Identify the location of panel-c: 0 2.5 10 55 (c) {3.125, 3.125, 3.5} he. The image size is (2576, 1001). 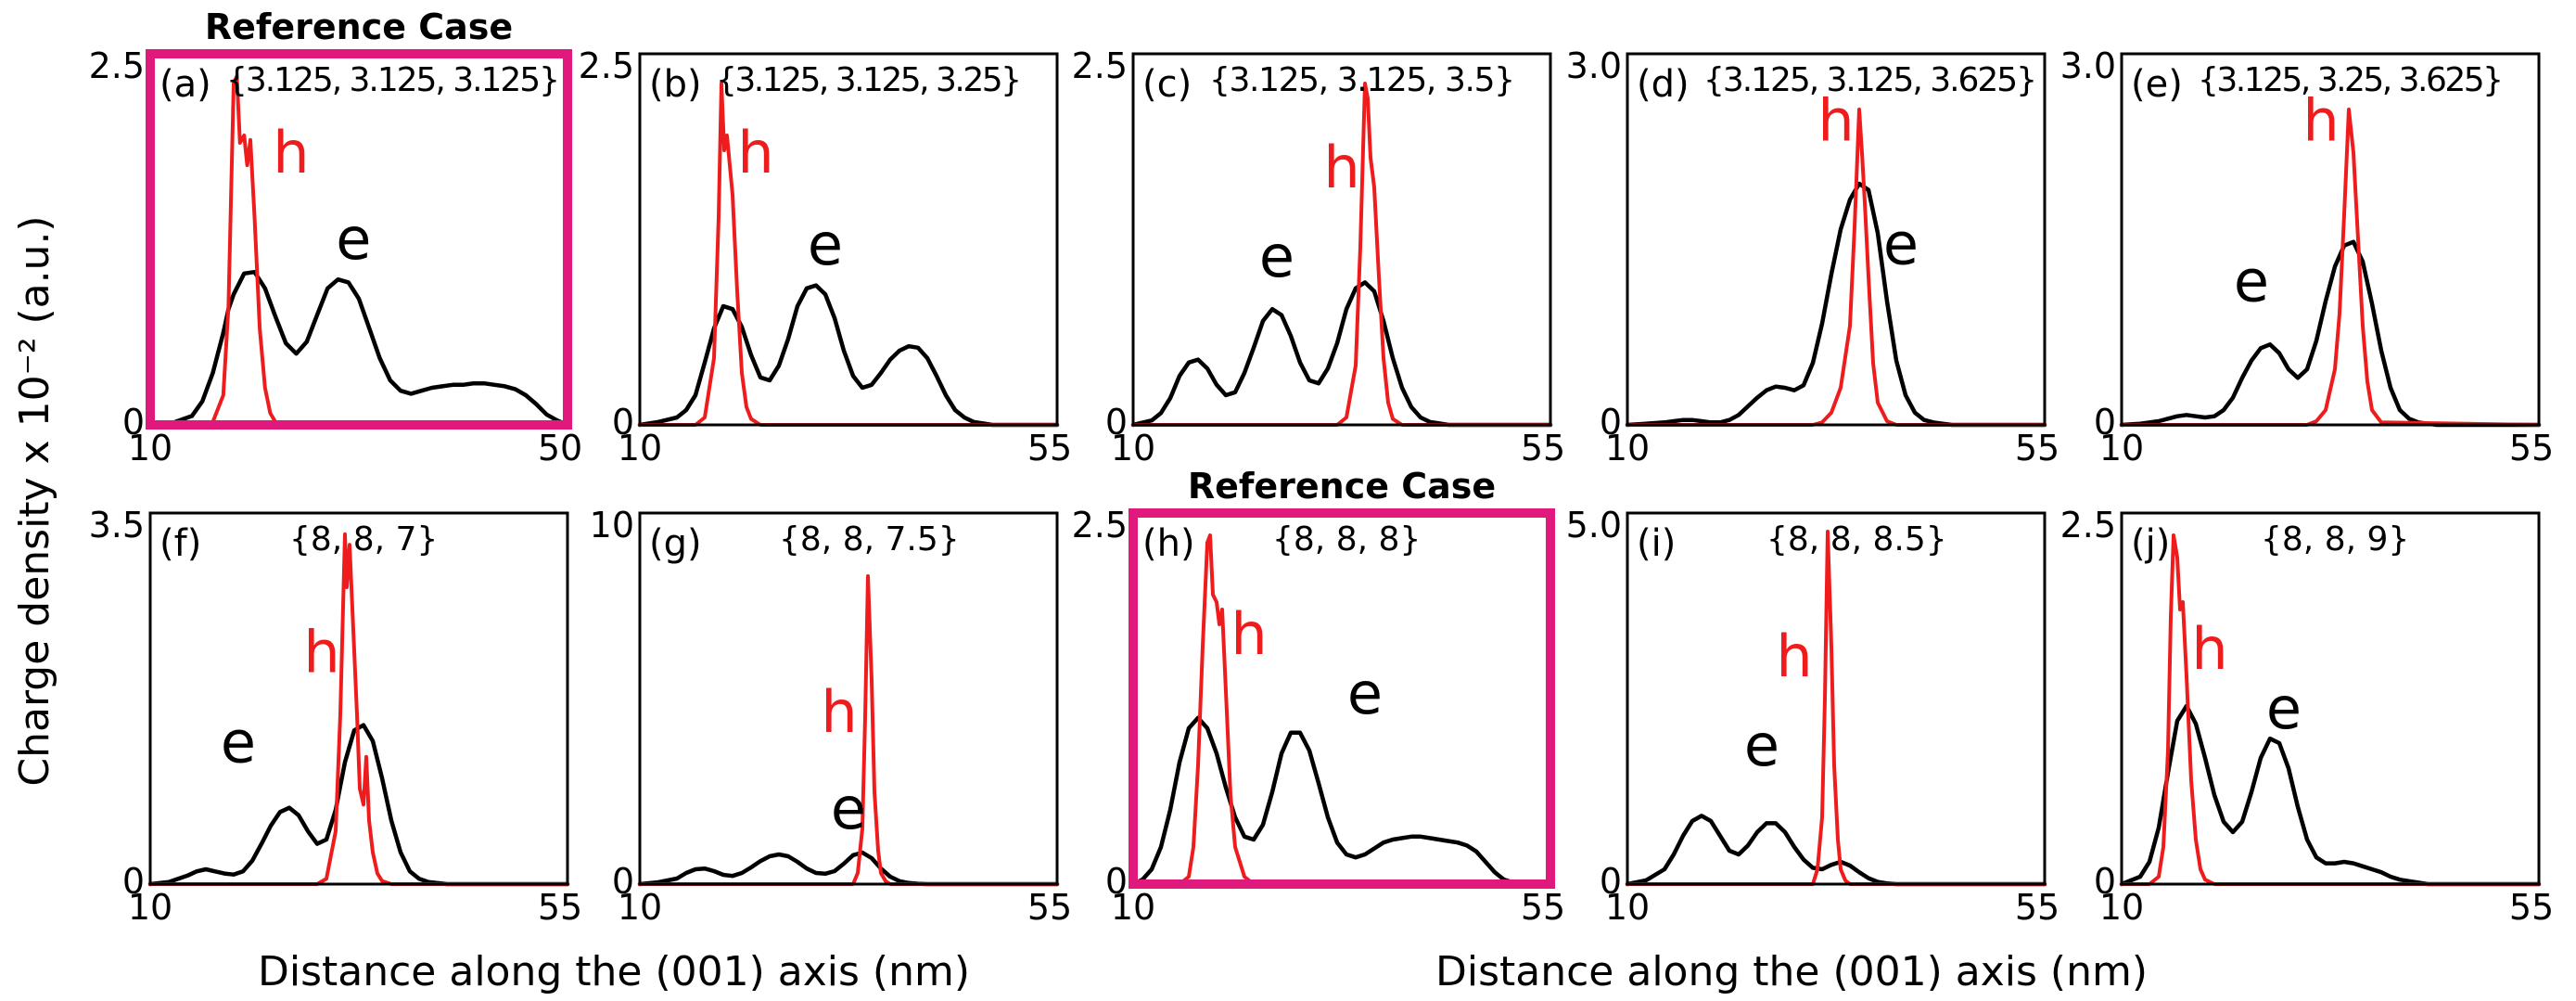
(1319, 256).